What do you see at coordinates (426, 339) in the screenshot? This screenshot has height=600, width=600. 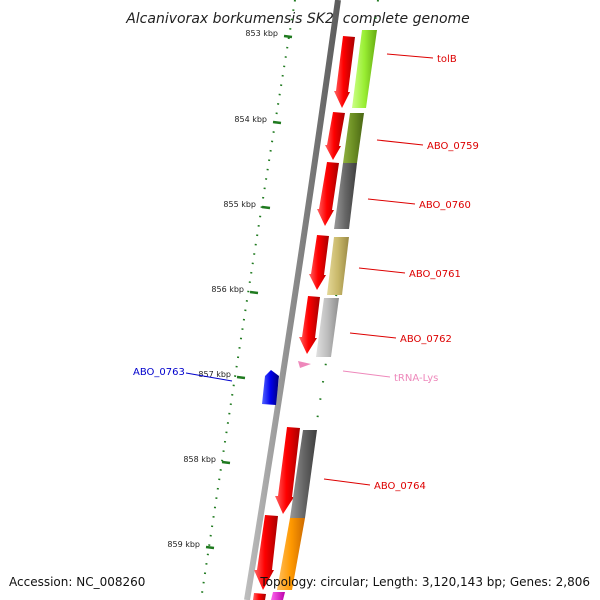 I see `gene-label-abo-0762: ABO_0762` at bounding box center [426, 339].